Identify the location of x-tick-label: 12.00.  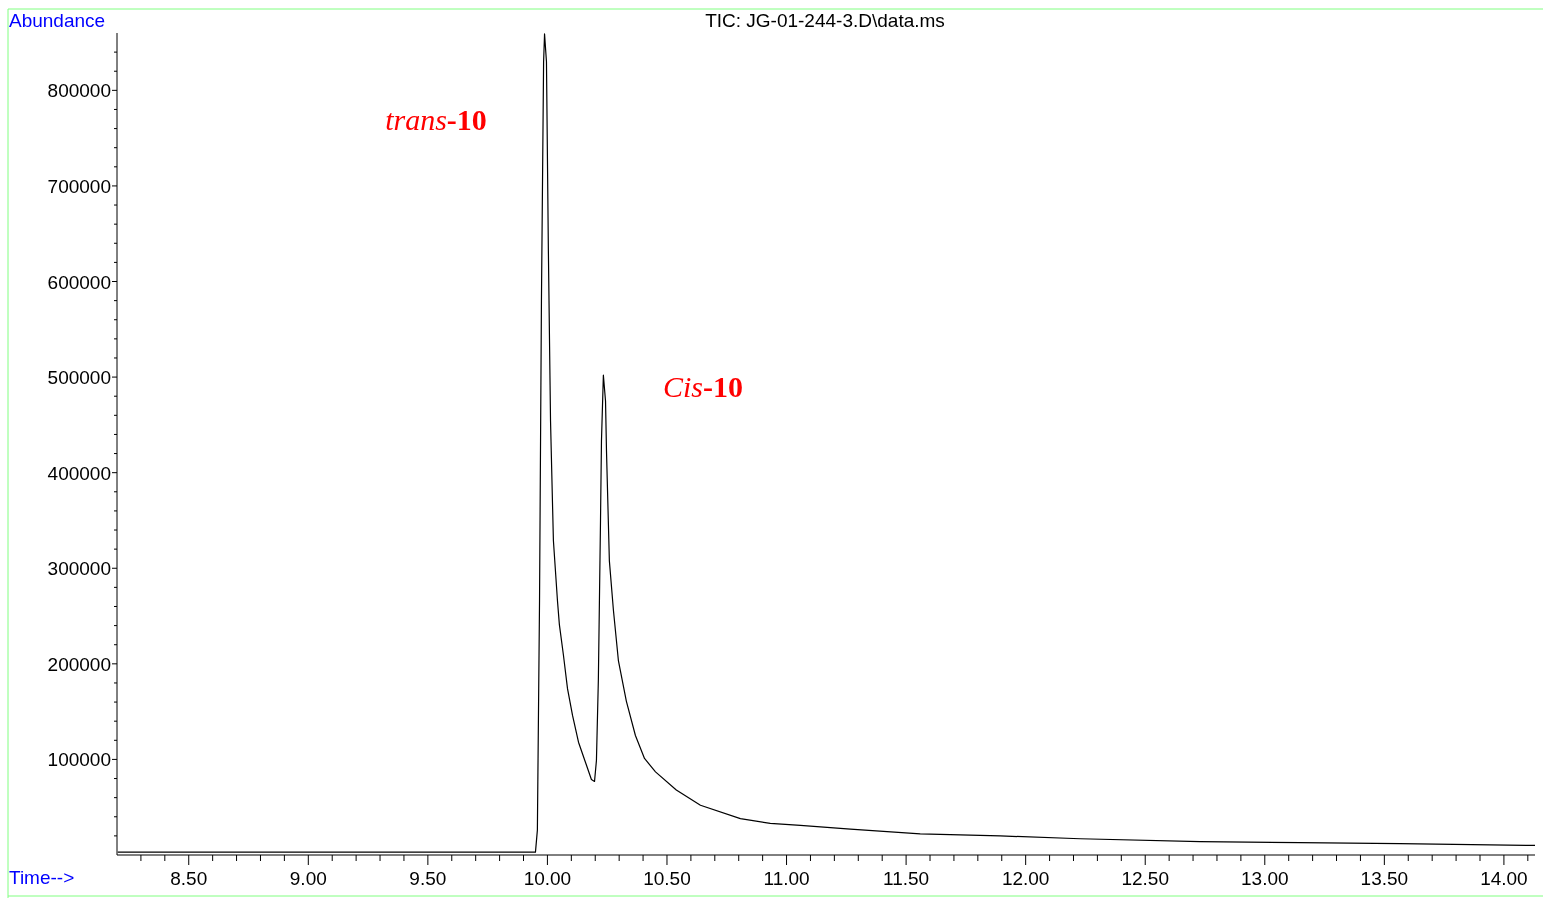
(1025, 878).